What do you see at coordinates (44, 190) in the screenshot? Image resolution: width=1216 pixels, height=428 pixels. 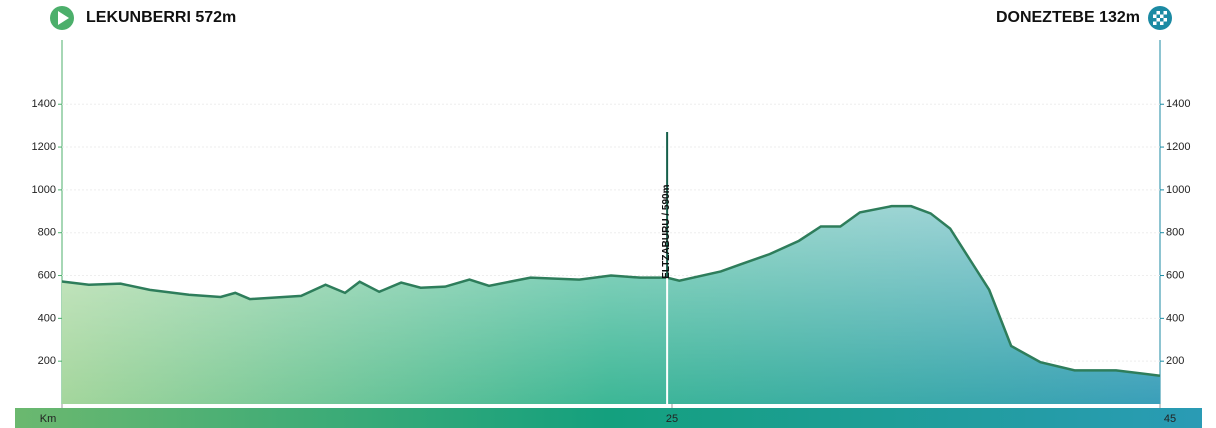 I see `y-tick-label: 1000` at bounding box center [44, 190].